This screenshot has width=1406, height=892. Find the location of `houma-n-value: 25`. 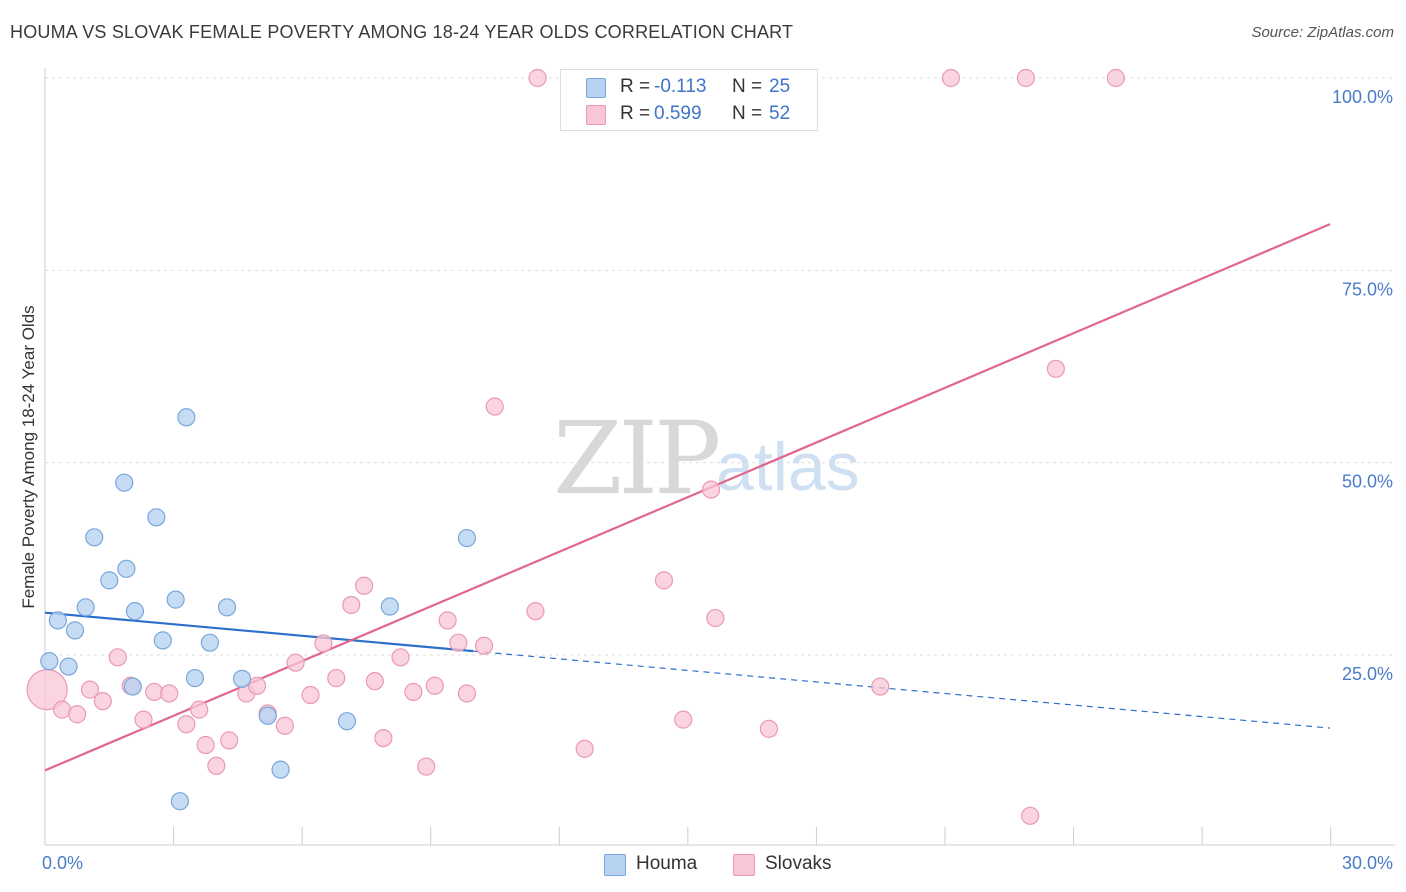

houma-n-value: 25 is located at coordinates (780, 86).